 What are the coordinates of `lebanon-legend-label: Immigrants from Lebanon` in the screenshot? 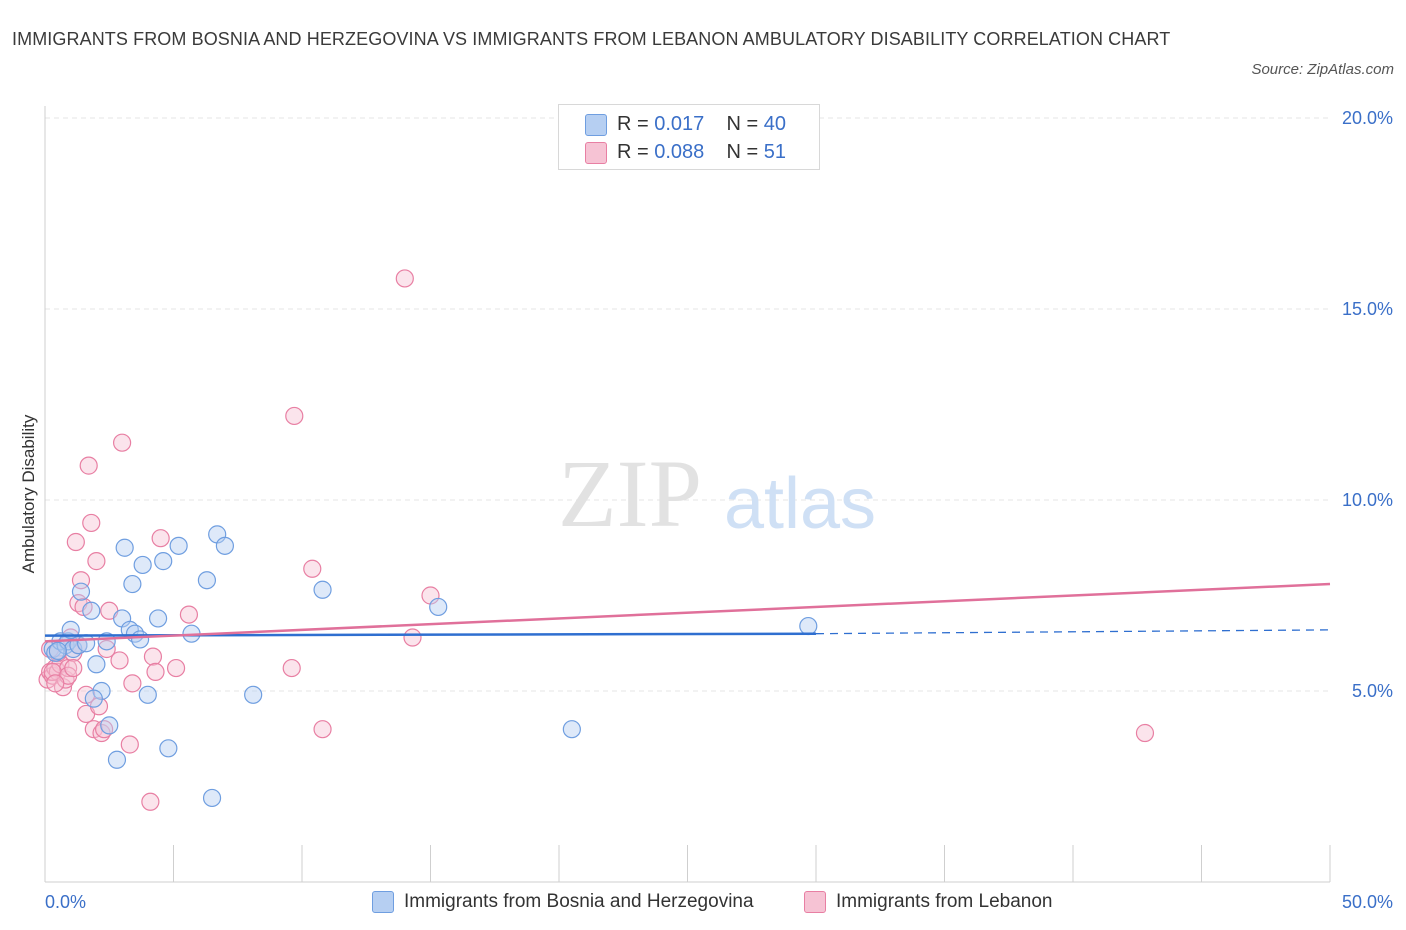 It's located at (944, 901).